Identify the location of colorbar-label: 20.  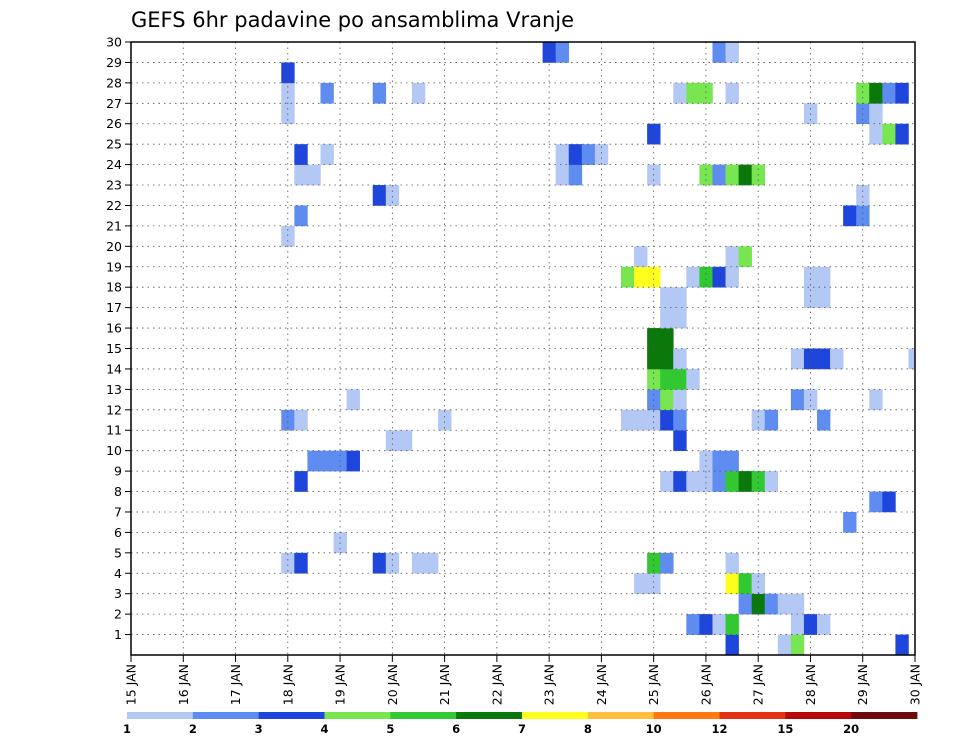
(851, 729).